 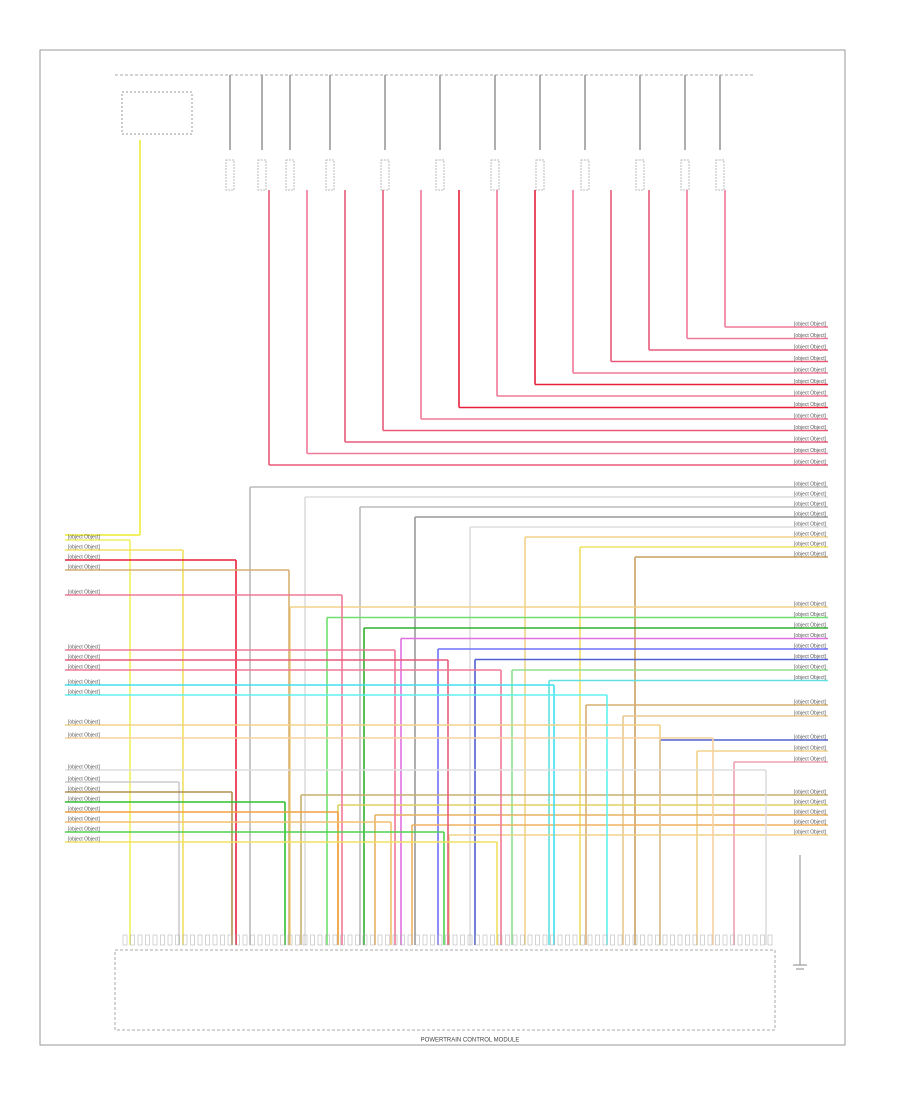 What do you see at coordinates (470, 1041) in the screenshot?
I see `module-label: POWERTRAIN CONTROL MODULE` at bounding box center [470, 1041].